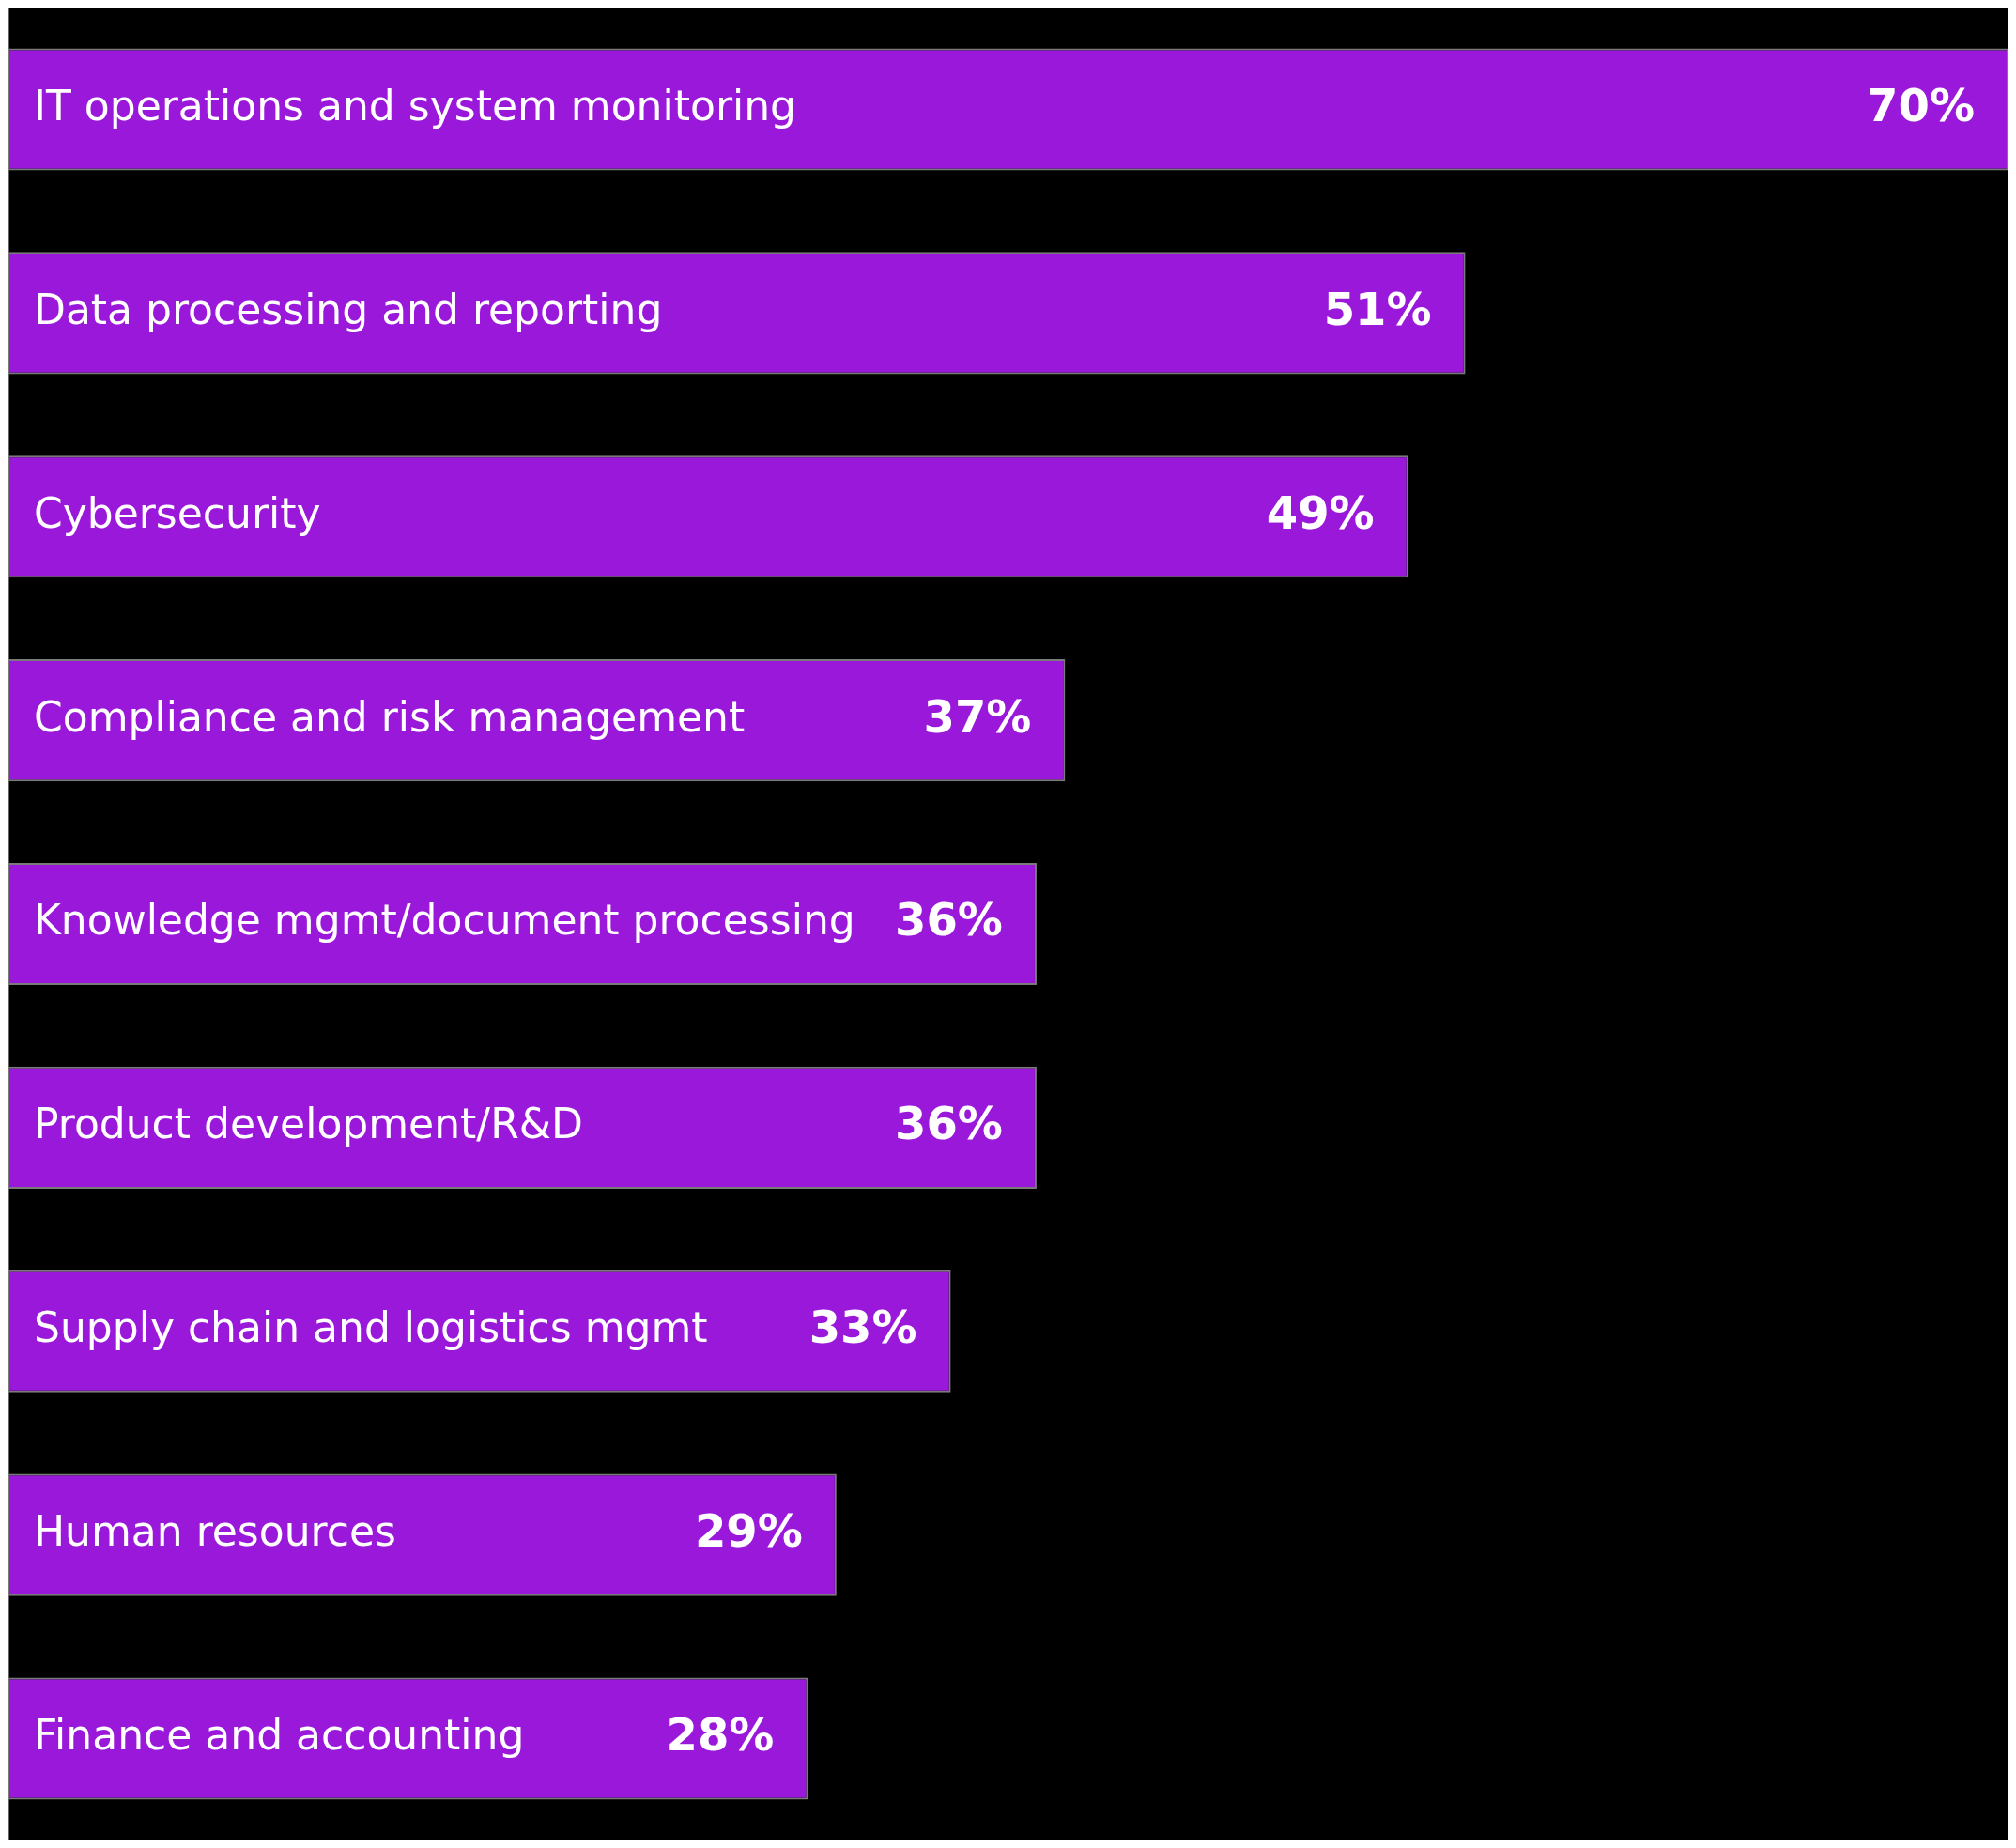 The width and height of the screenshot is (2016, 1848). I want to click on y-tick-label: Knowledge mgmt/document processing, so click(444, 920).